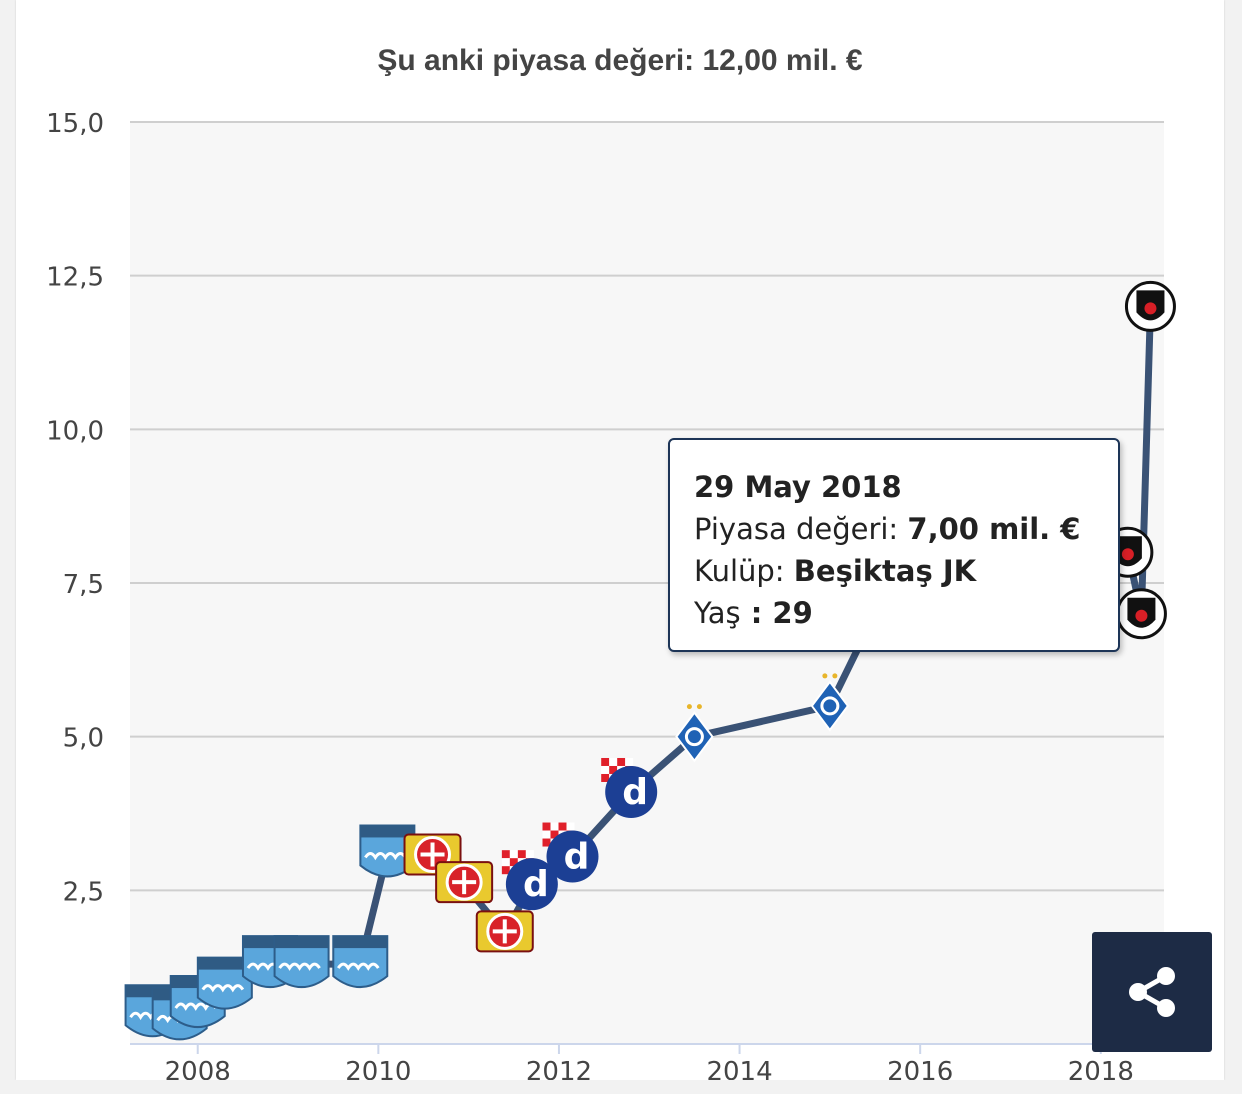 The width and height of the screenshot is (1242, 1094). Describe the element at coordinates (792, 613) in the screenshot. I see `tooltip-age: 29` at that location.